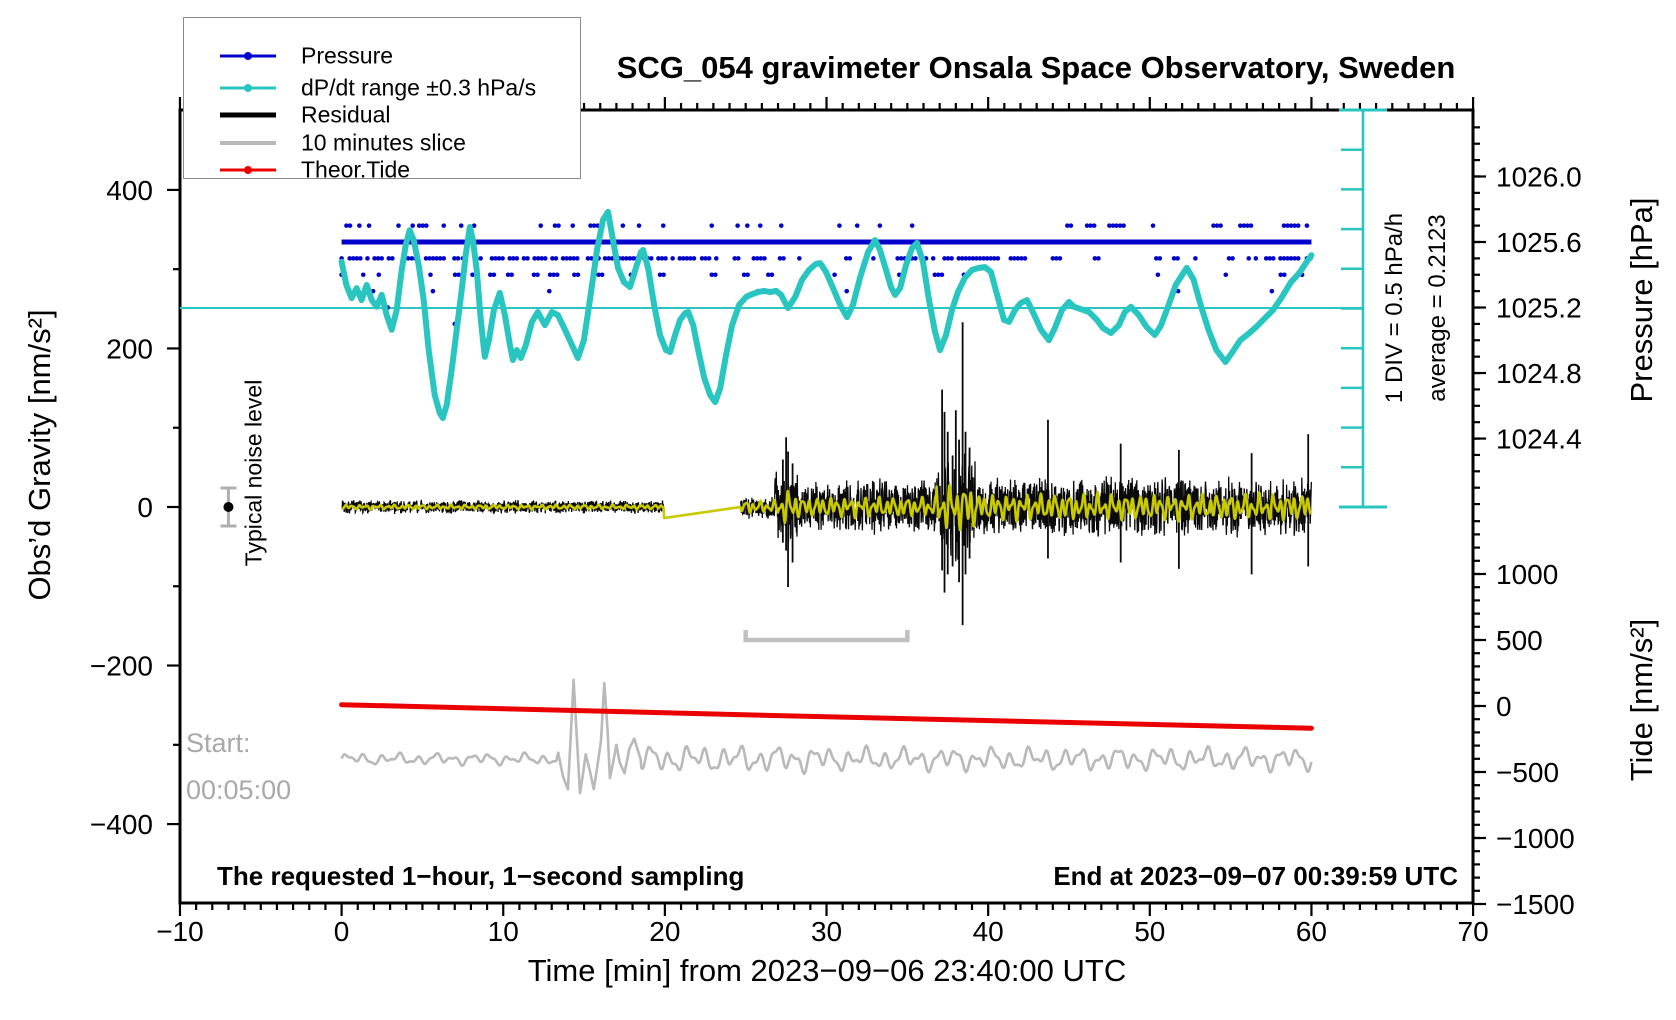  What do you see at coordinates (827, 970) in the screenshot?
I see `x-axis-label: Time [min] from 2023−09−06 23:40:00 UTC` at bounding box center [827, 970].